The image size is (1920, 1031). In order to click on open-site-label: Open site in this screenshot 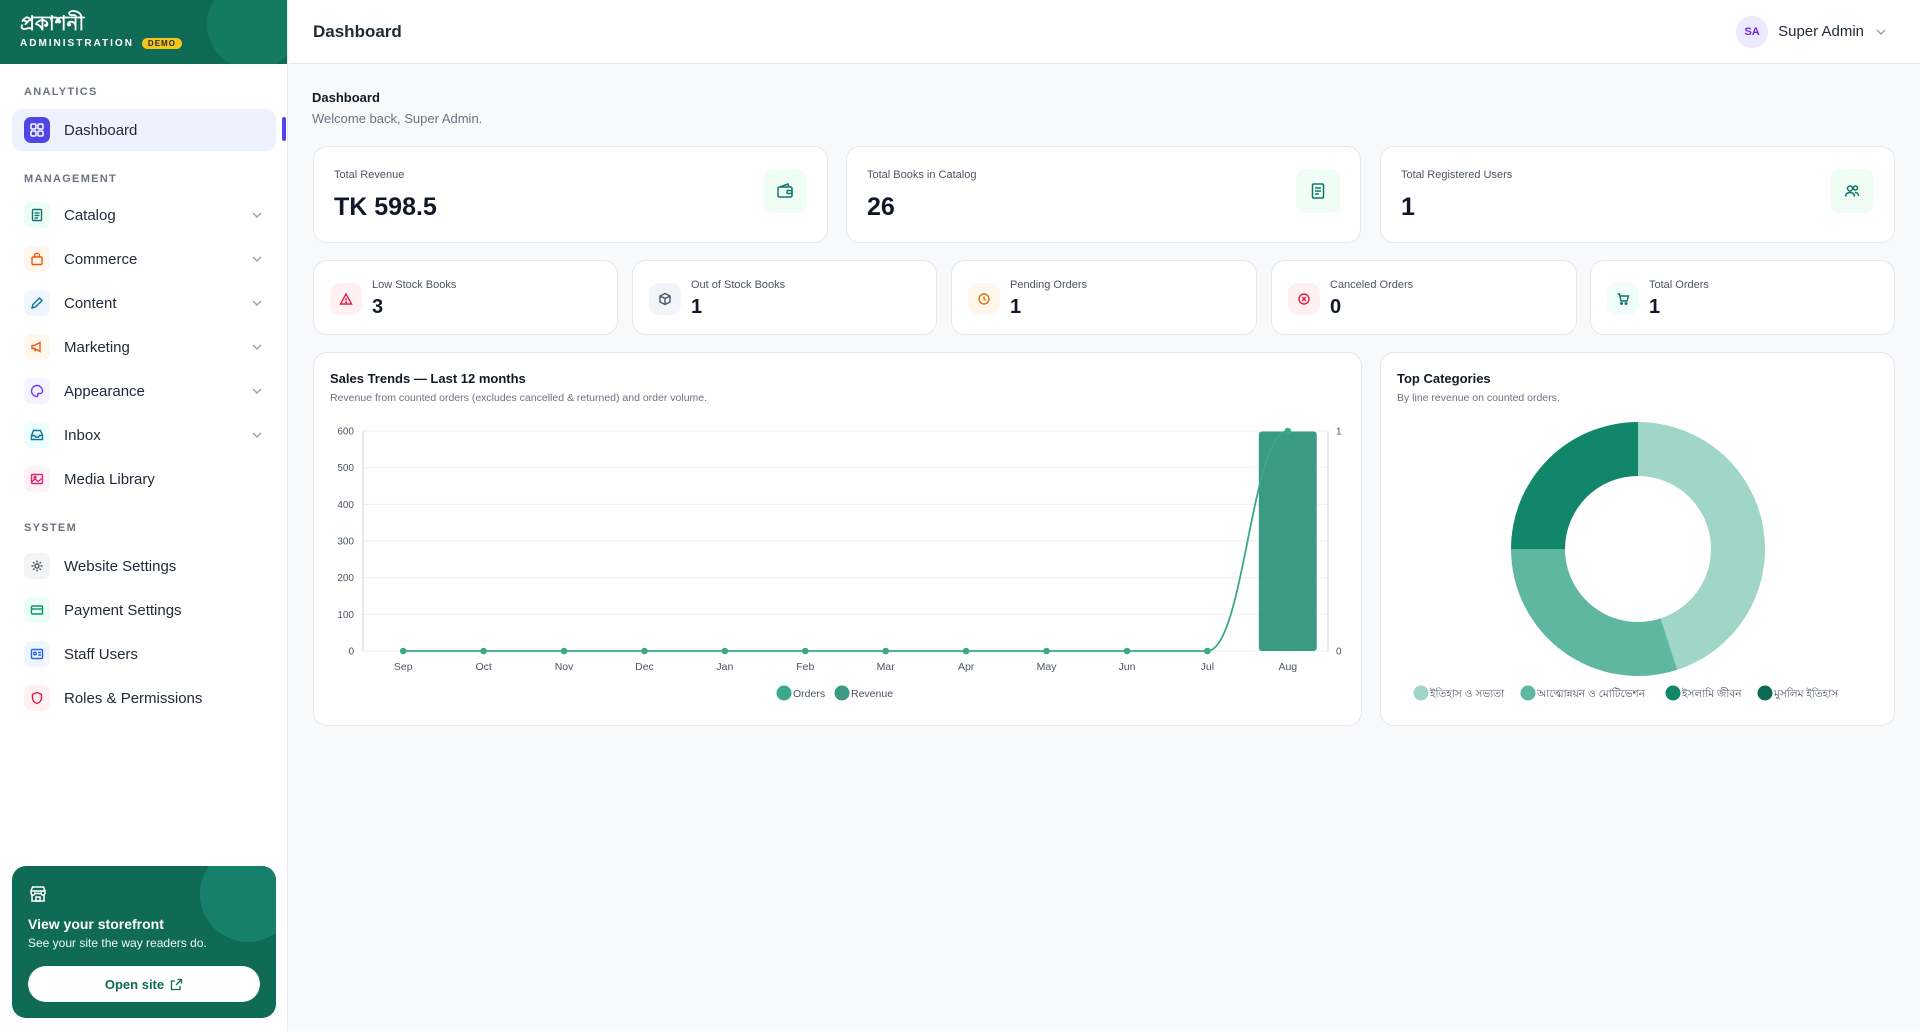, I will do `click(134, 984)`.